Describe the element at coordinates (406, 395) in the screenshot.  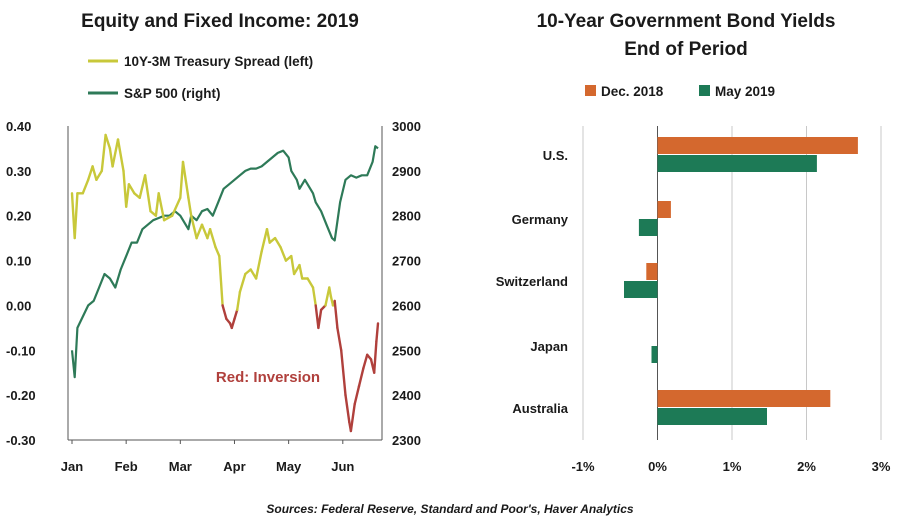
I see `right-y-tick-label: 2400` at that location.